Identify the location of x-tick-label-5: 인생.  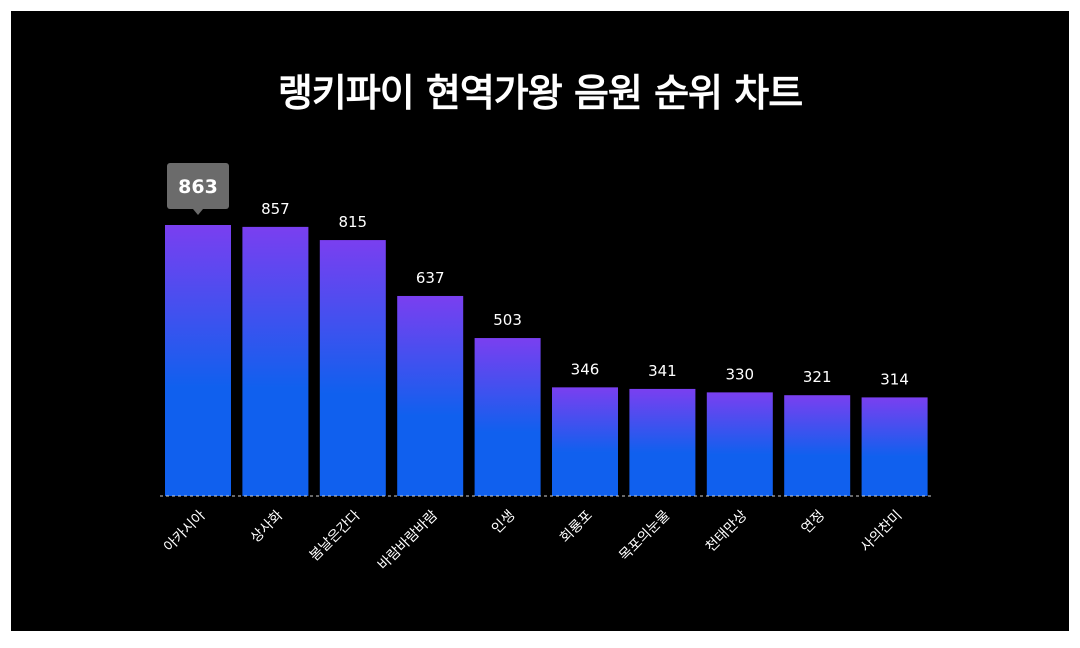
(504, 523).